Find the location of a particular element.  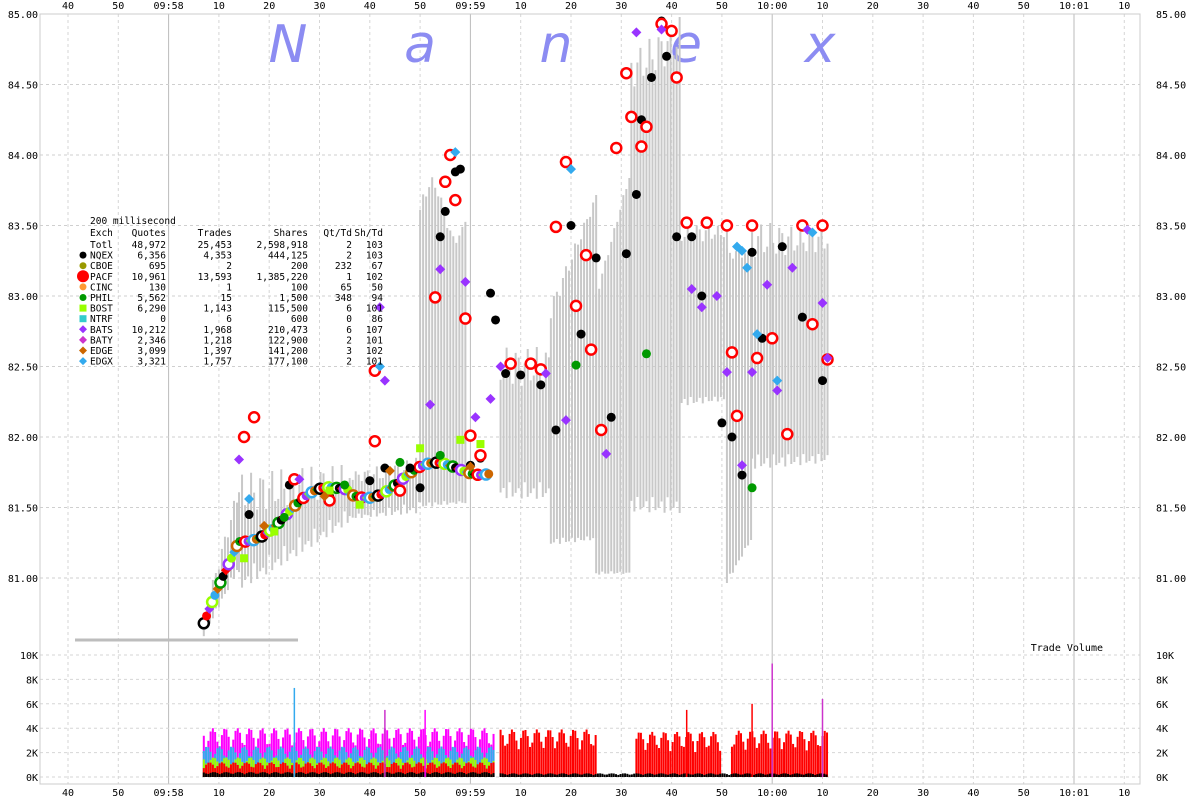

y-tick-left: 84.00 is located at coordinates (23, 156).